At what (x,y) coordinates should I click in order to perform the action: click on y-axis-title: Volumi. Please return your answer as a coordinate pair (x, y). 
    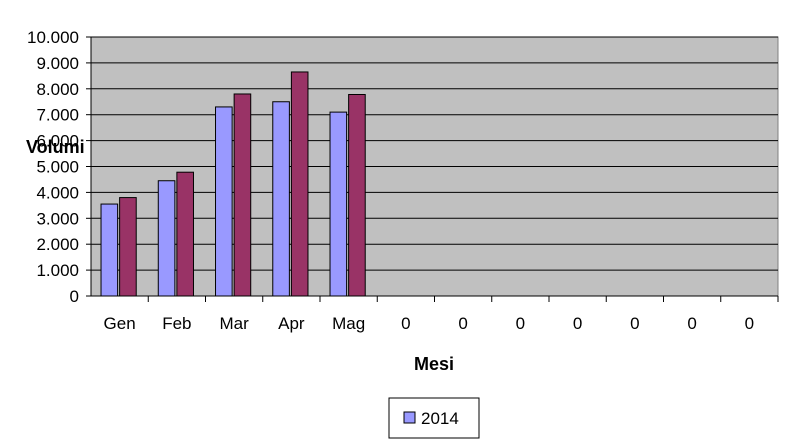
    Looking at the image, I should click on (55, 147).